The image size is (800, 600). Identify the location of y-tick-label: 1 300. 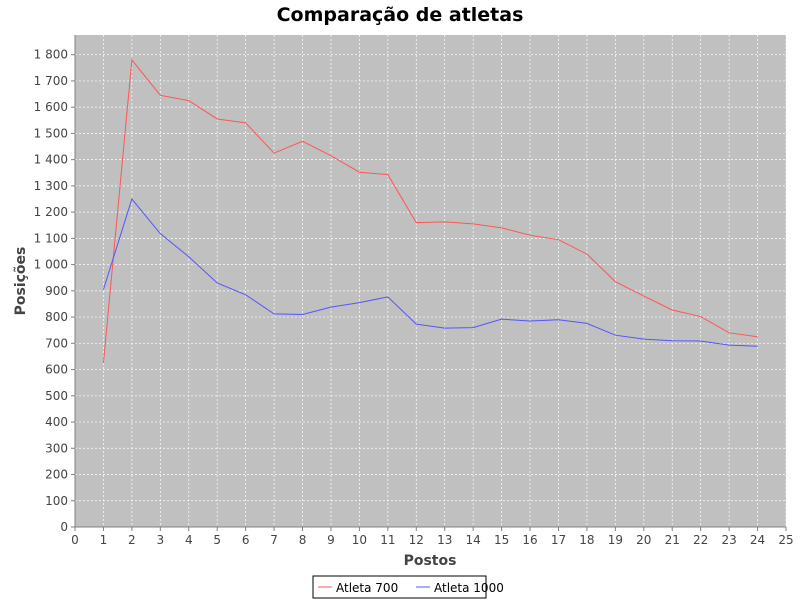
(51, 186).